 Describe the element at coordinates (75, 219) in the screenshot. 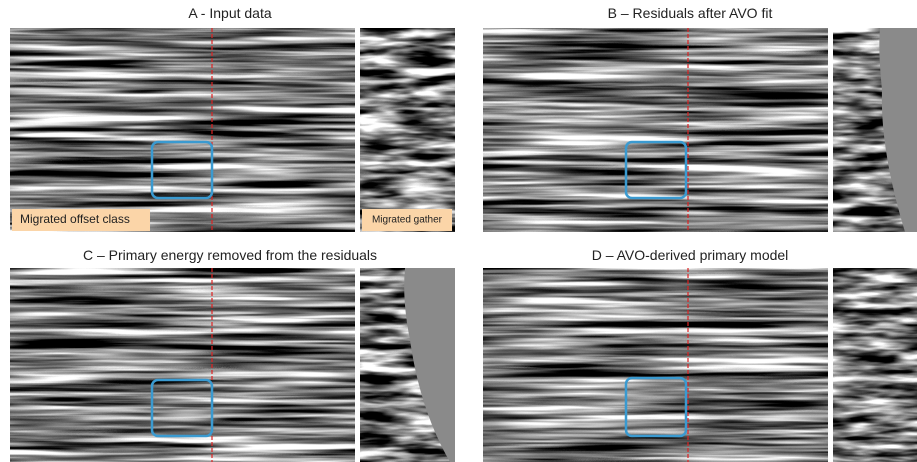

I see `section-label: Migrated offset class` at that location.